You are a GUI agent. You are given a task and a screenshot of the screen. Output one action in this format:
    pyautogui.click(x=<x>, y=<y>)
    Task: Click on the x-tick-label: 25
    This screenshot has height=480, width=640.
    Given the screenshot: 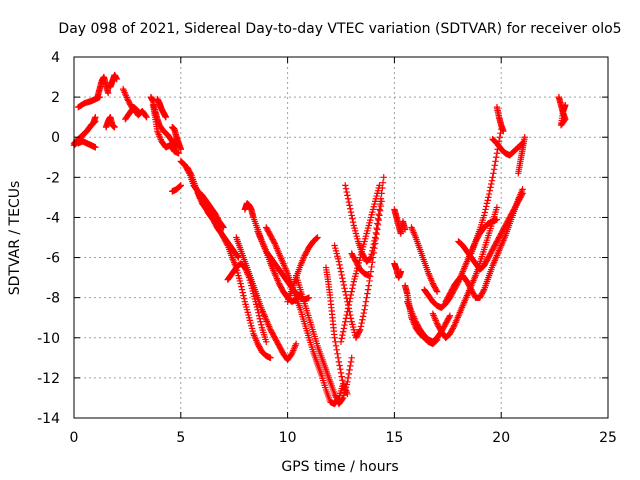 What is the action you would take?
    pyautogui.click(x=608, y=438)
    